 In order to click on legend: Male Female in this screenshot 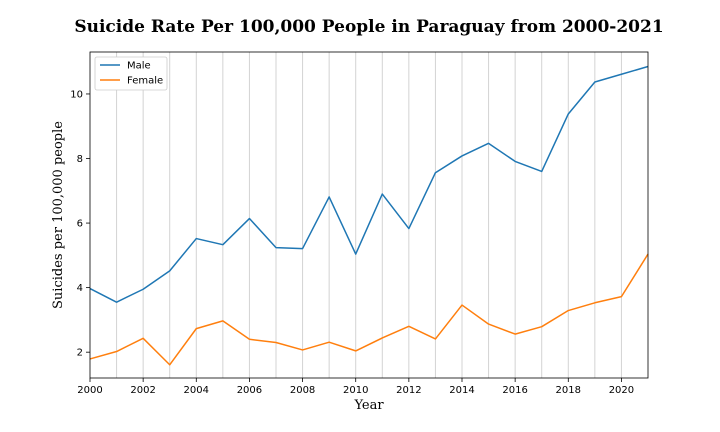, I will do `click(131, 73)`.